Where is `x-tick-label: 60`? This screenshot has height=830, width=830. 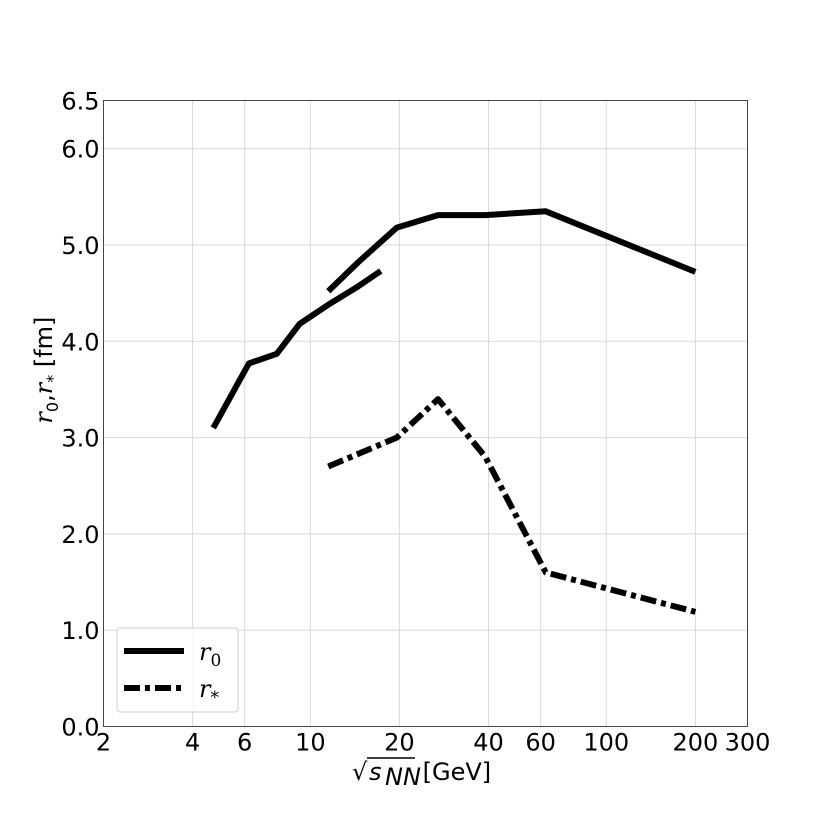 x-tick-label: 60 is located at coordinates (540, 743).